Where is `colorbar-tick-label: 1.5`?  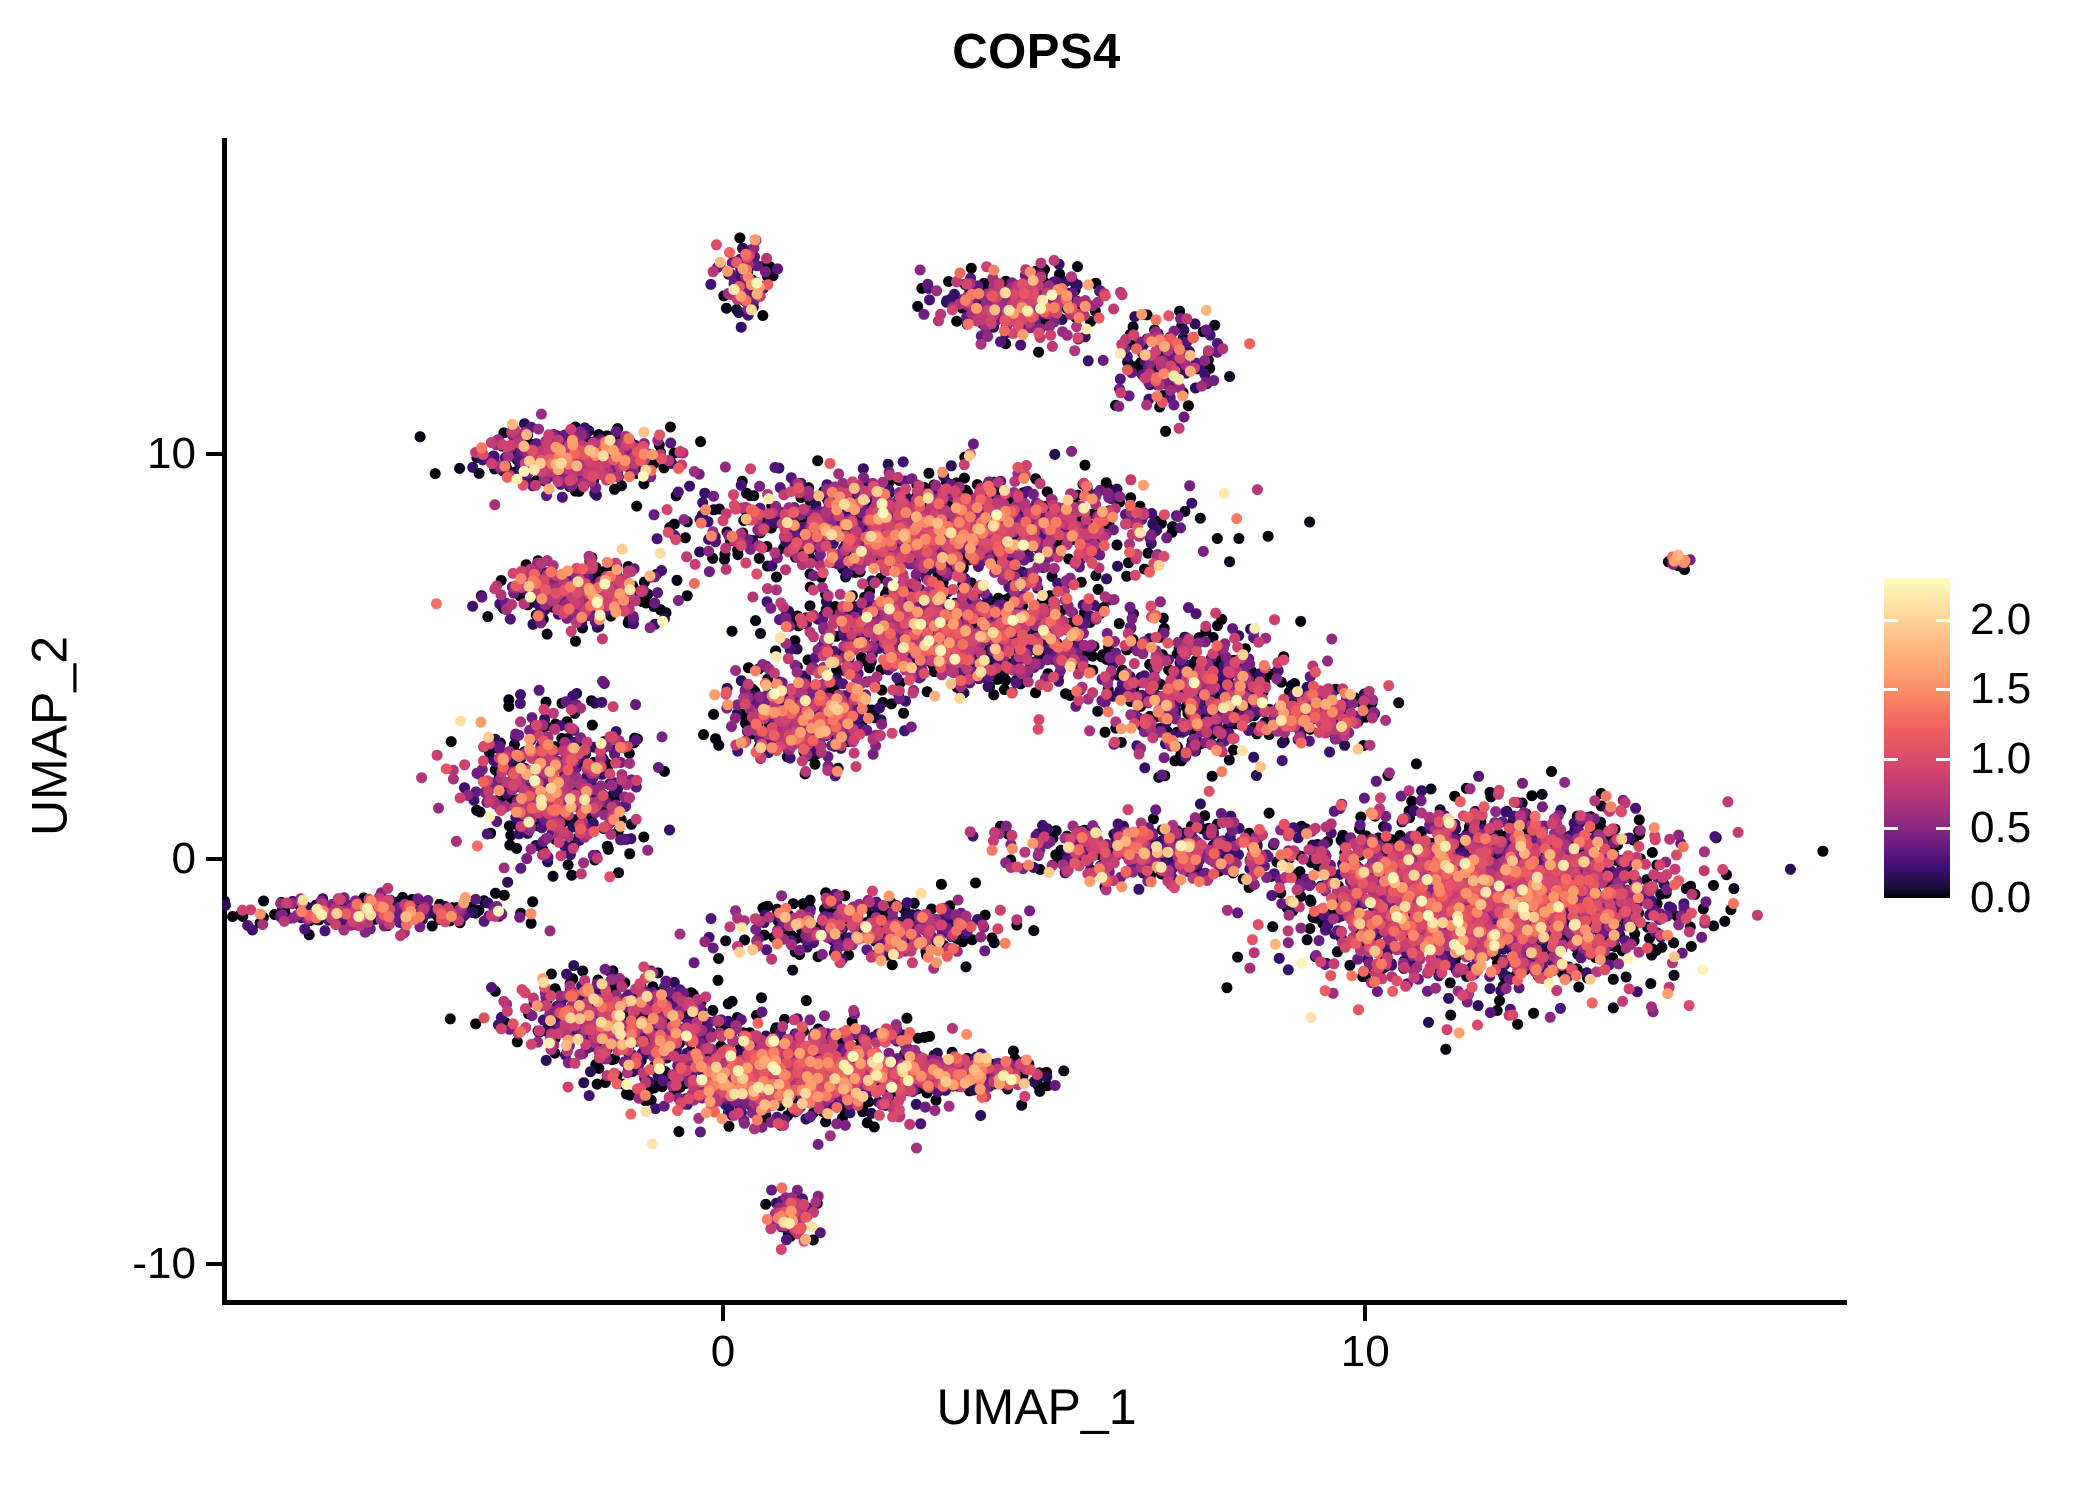
colorbar-tick-label: 1.5 is located at coordinates (2001, 689).